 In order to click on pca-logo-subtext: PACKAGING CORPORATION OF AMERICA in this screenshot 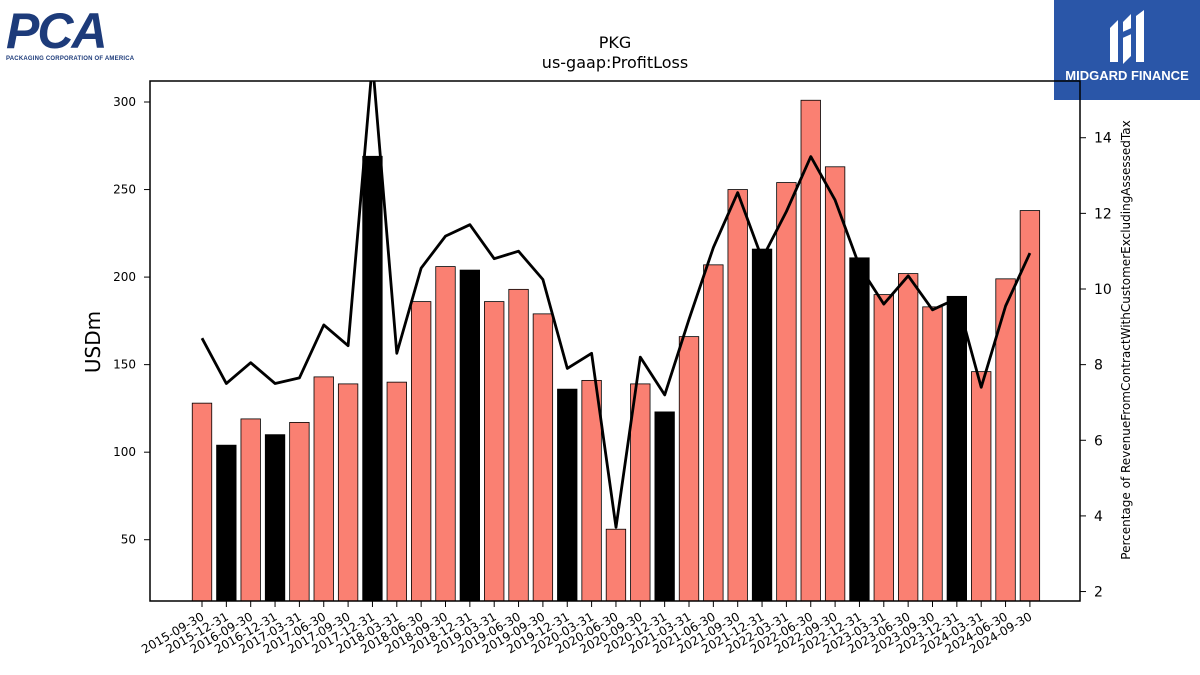, I will do `click(70, 59)`.